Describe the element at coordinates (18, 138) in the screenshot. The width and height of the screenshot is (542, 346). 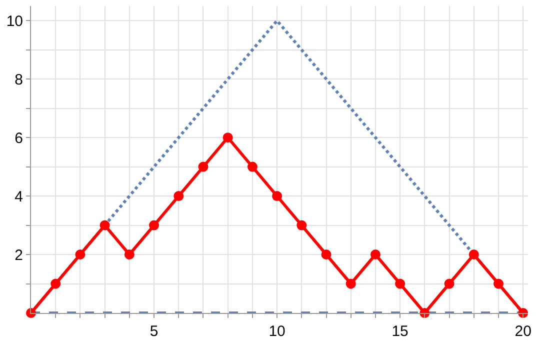
I see `y-tick-label: 6` at that location.